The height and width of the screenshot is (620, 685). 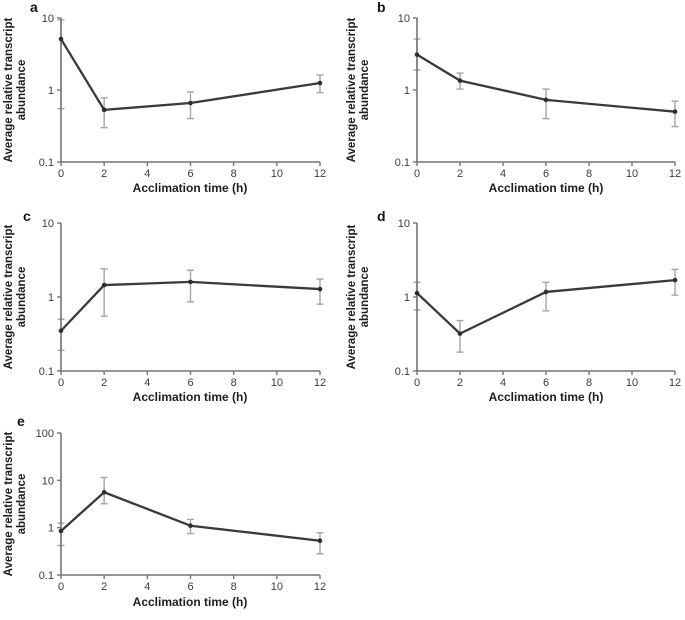 I want to click on panel-letter-e: e, so click(x=21, y=421).